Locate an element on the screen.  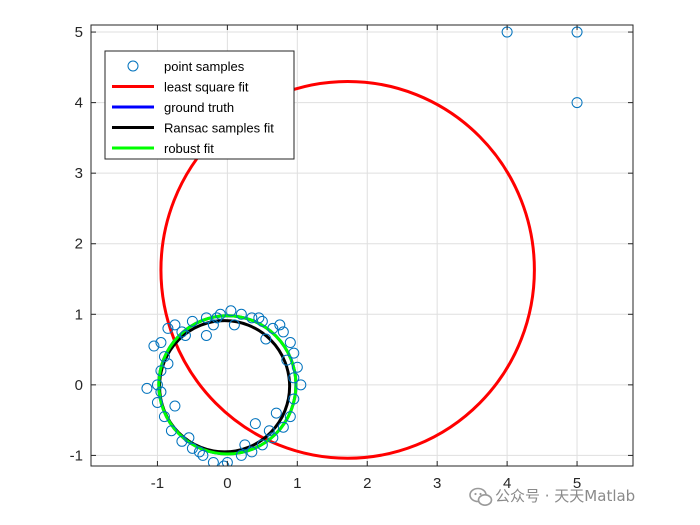
x-tick-label: 3 is located at coordinates (437, 483).